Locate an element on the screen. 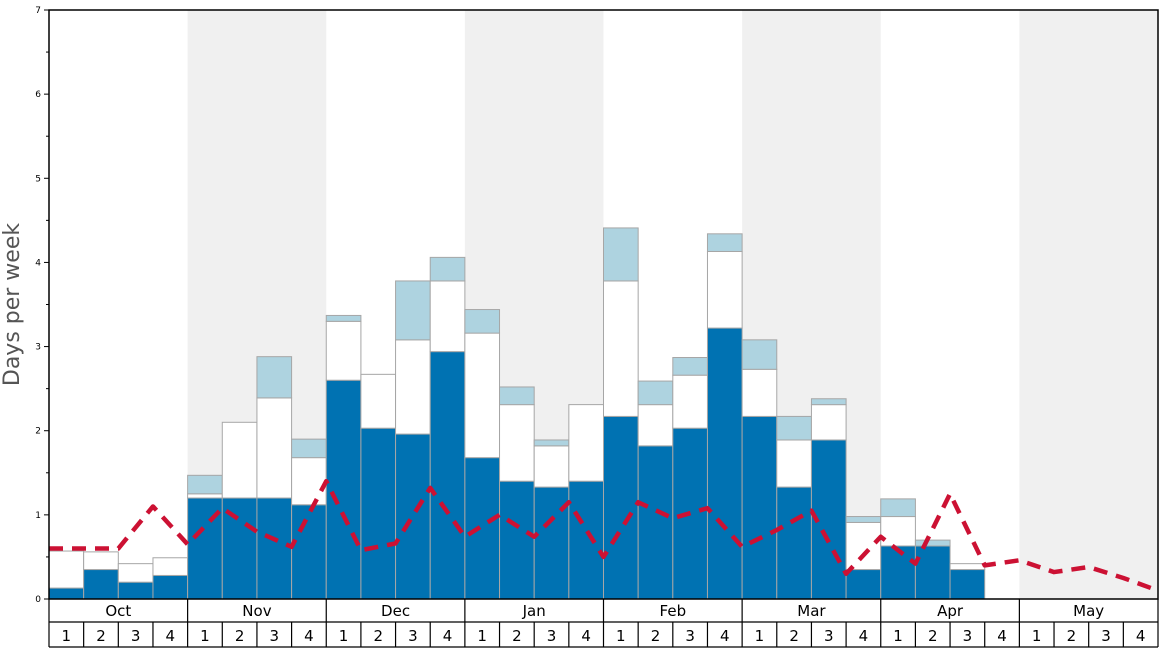 The height and width of the screenshot is (648, 1168). y-axis: 0 1 2 3 4 5 6 7 is located at coordinates (42, 305).